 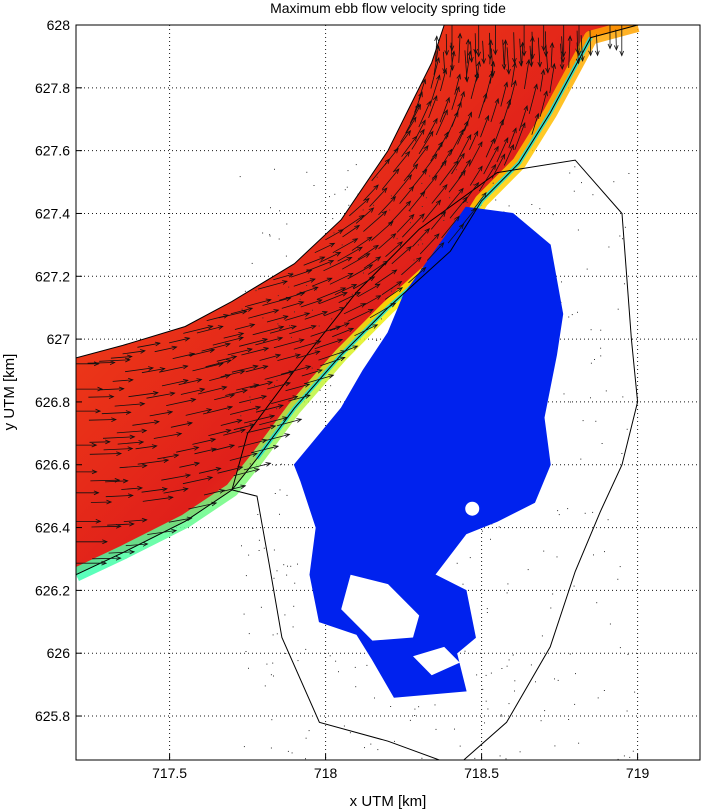 What do you see at coordinates (169, 773) in the screenshot?
I see `x-tick-label: 717.5` at bounding box center [169, 773].